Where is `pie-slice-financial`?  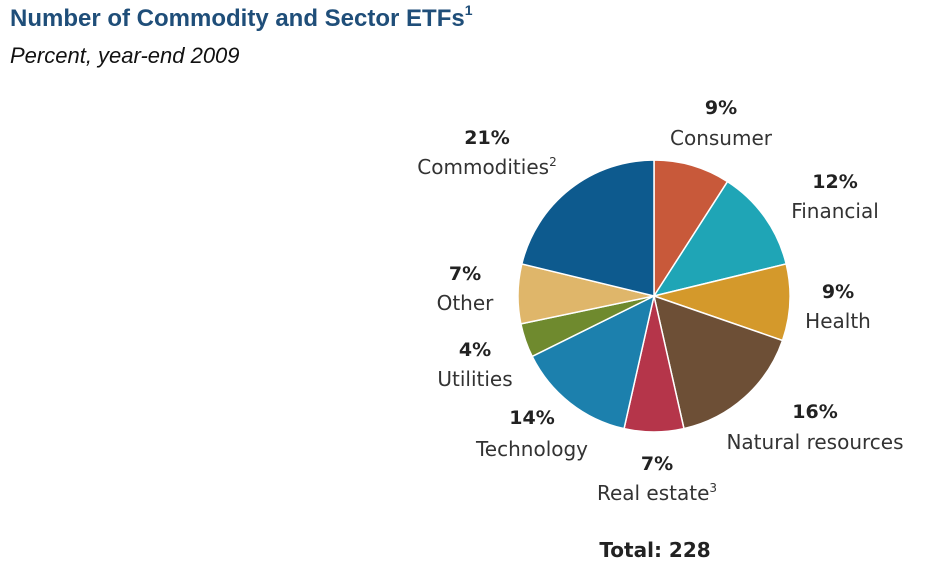 pie-slice-financial is located at coordinates (720, 239).